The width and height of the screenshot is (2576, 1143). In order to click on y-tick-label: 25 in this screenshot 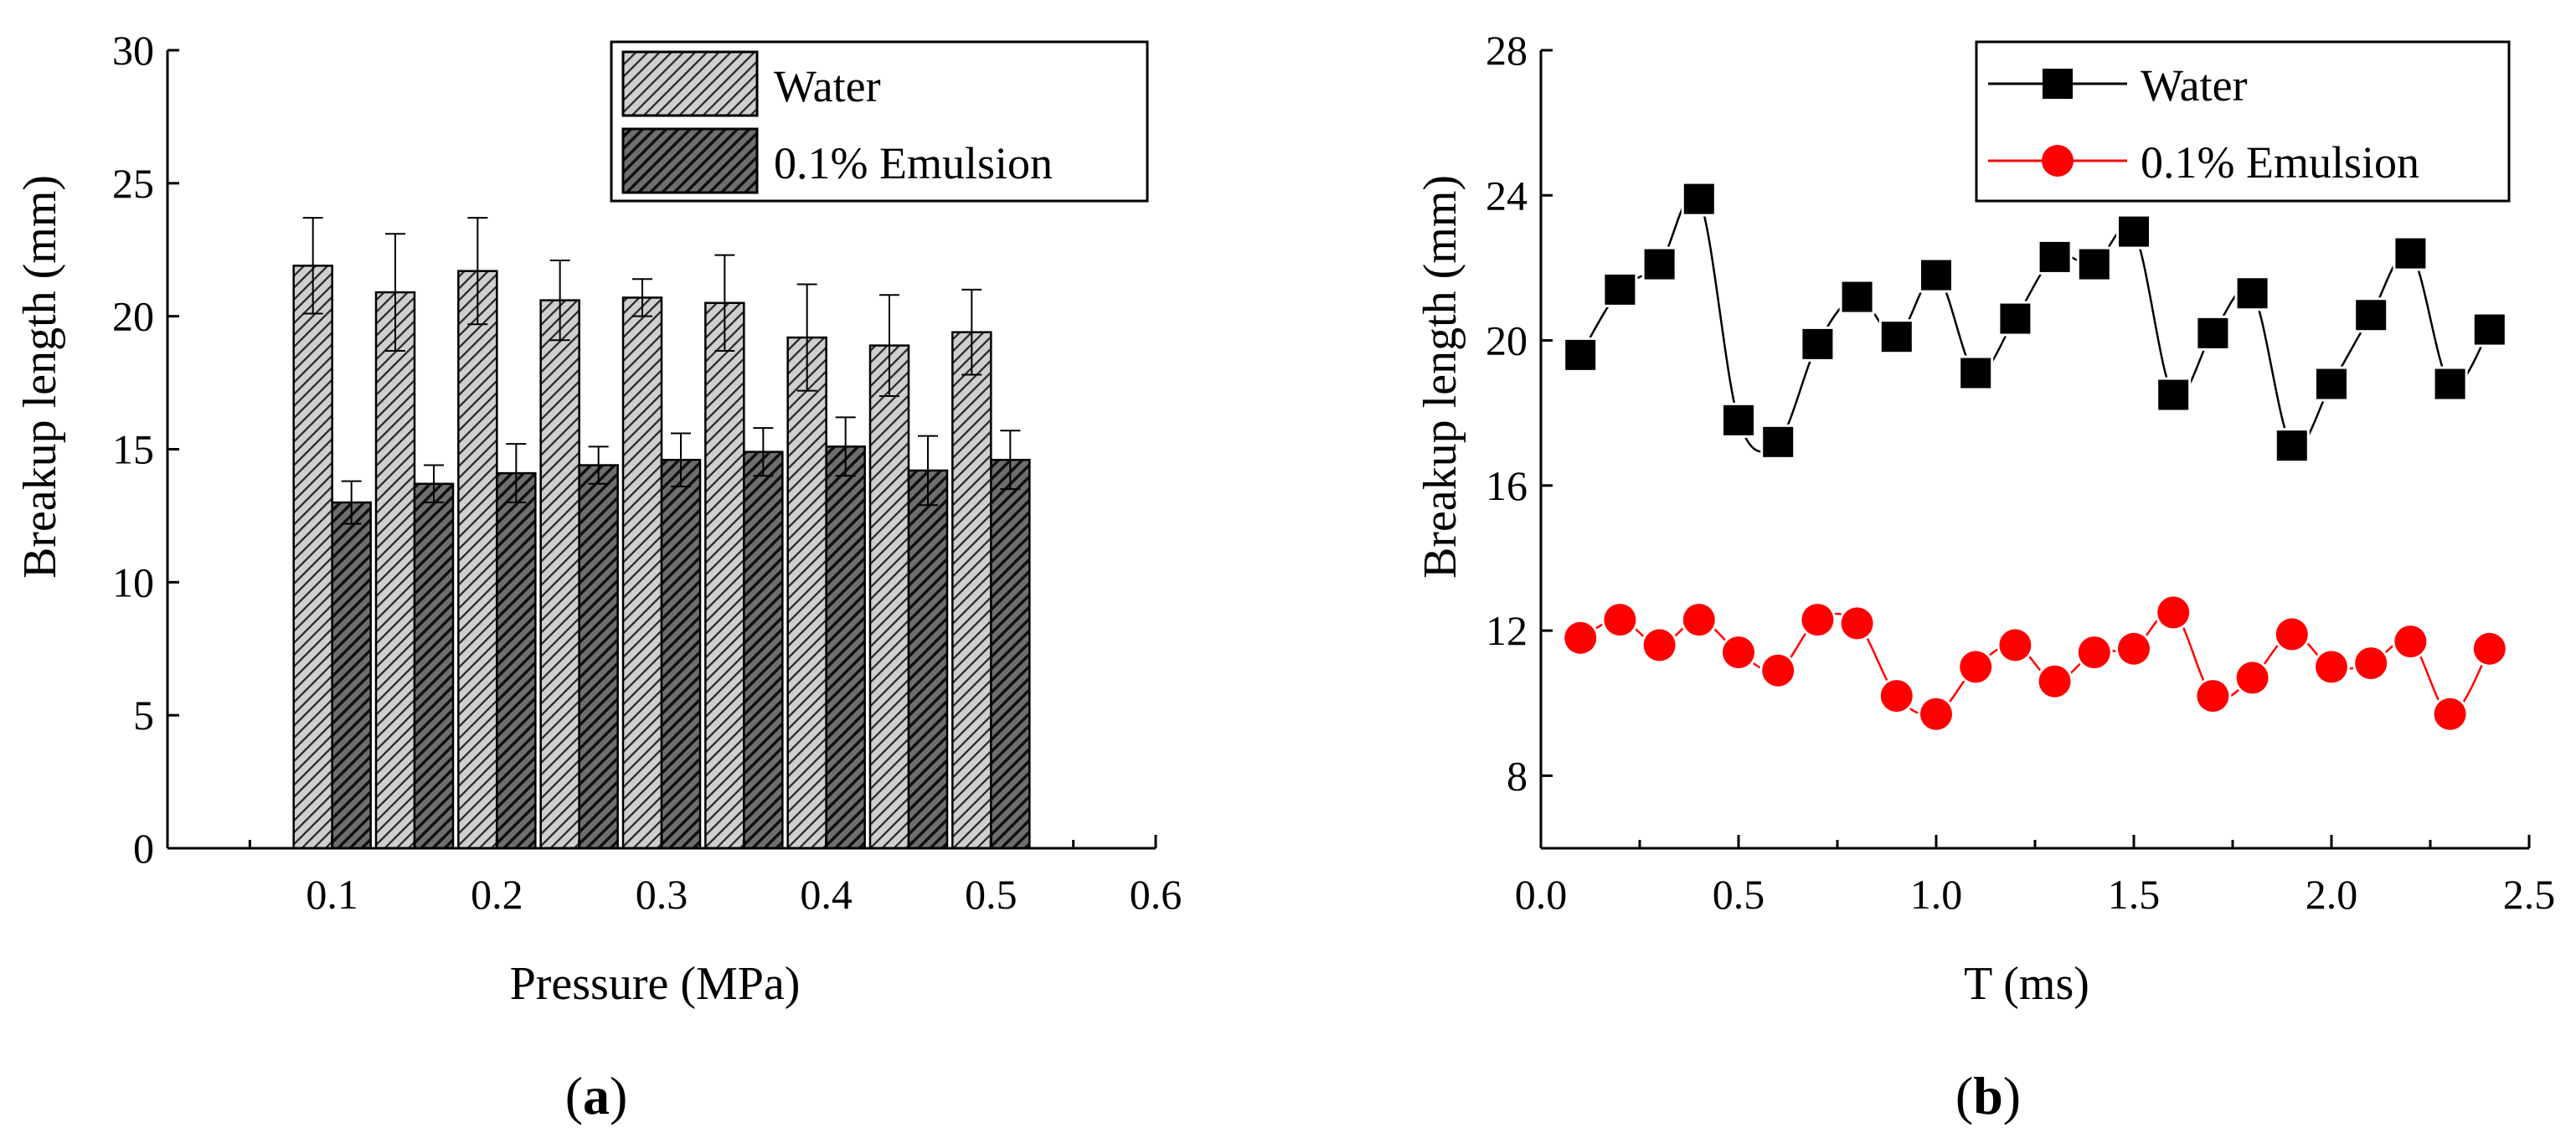, I will do `click(133, 183)`.